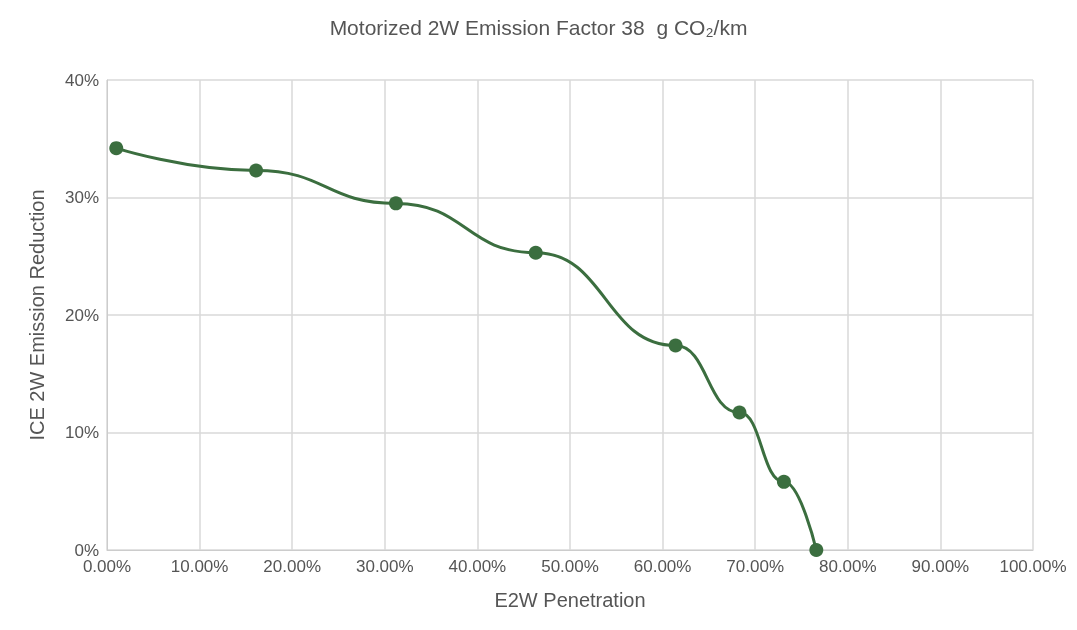  Describe the element at coordinates (847, 566) in the screenshot. I see `x-tick-label: 80.00%` at that location.